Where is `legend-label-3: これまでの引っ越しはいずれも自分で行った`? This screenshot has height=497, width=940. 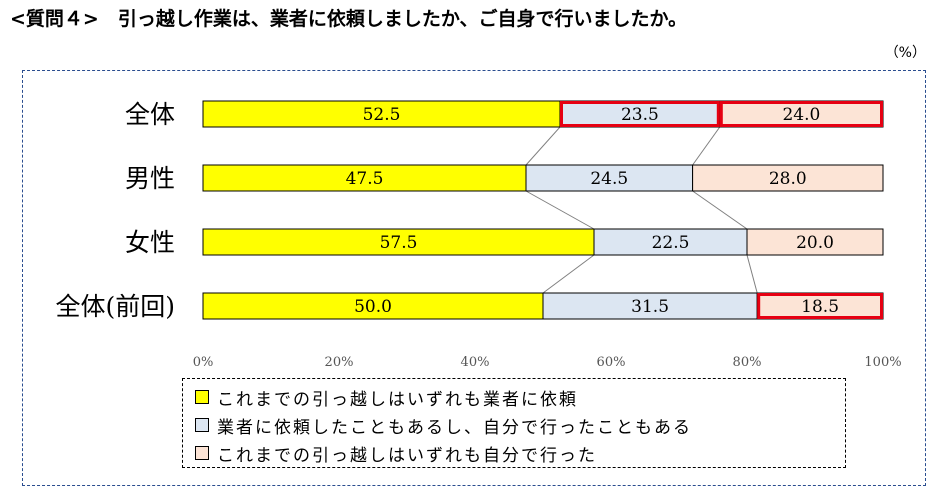 legend-label-3: これまでの引っ越しはいずれも自分で行った is located at coordinates (407, 455).